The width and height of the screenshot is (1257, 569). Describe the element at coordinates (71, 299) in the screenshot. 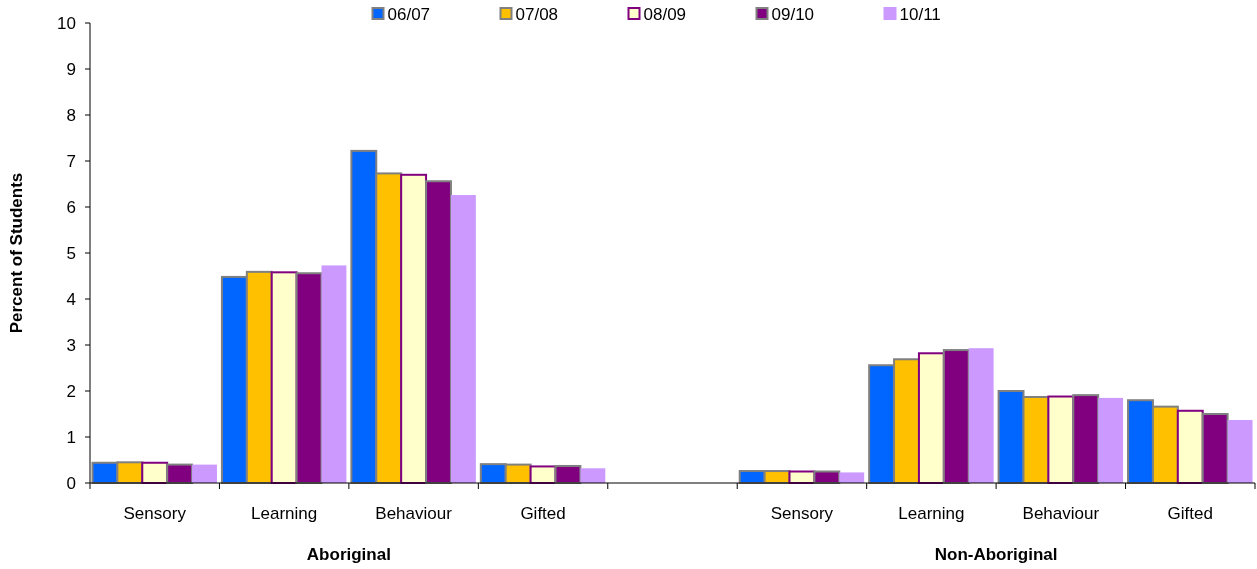

I see `y-tick-label: 4` at that location.